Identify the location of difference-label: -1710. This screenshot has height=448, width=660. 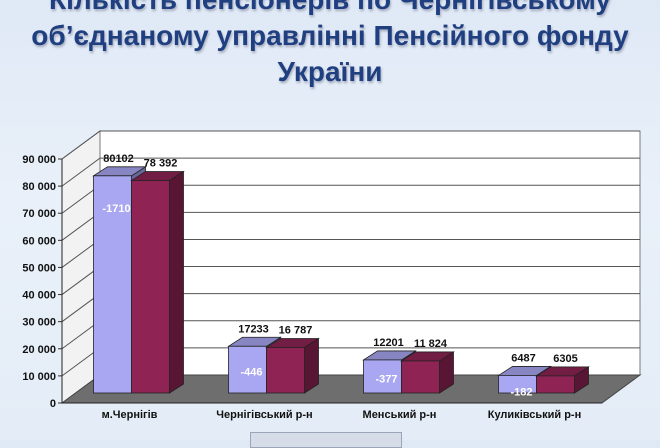
(116, 209).